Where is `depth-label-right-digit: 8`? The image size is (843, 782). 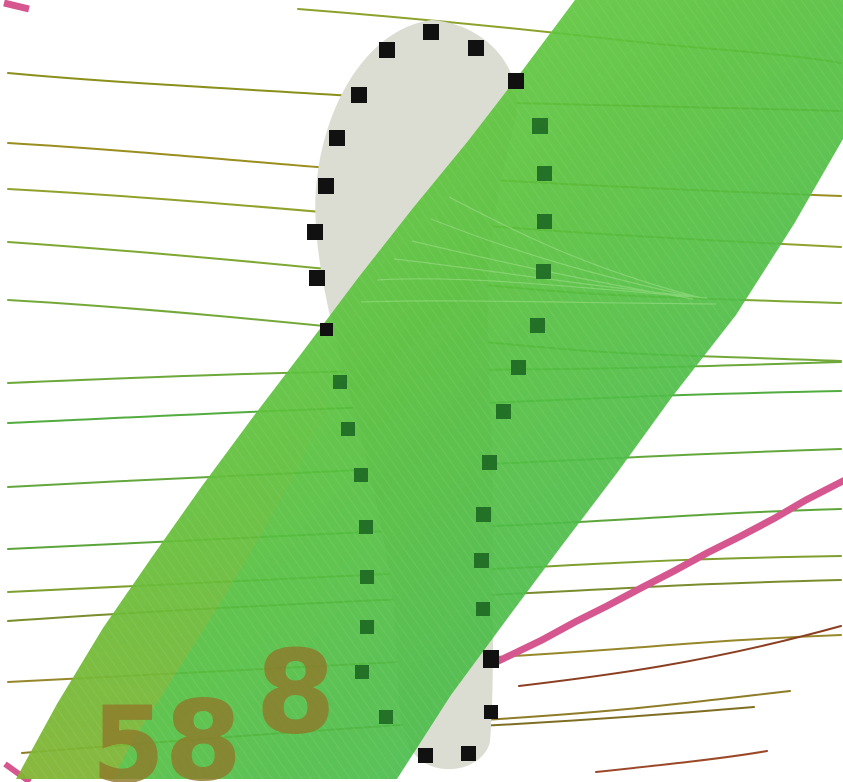 depth-label-right-digit: 8 is located at coordinates (295, 692).